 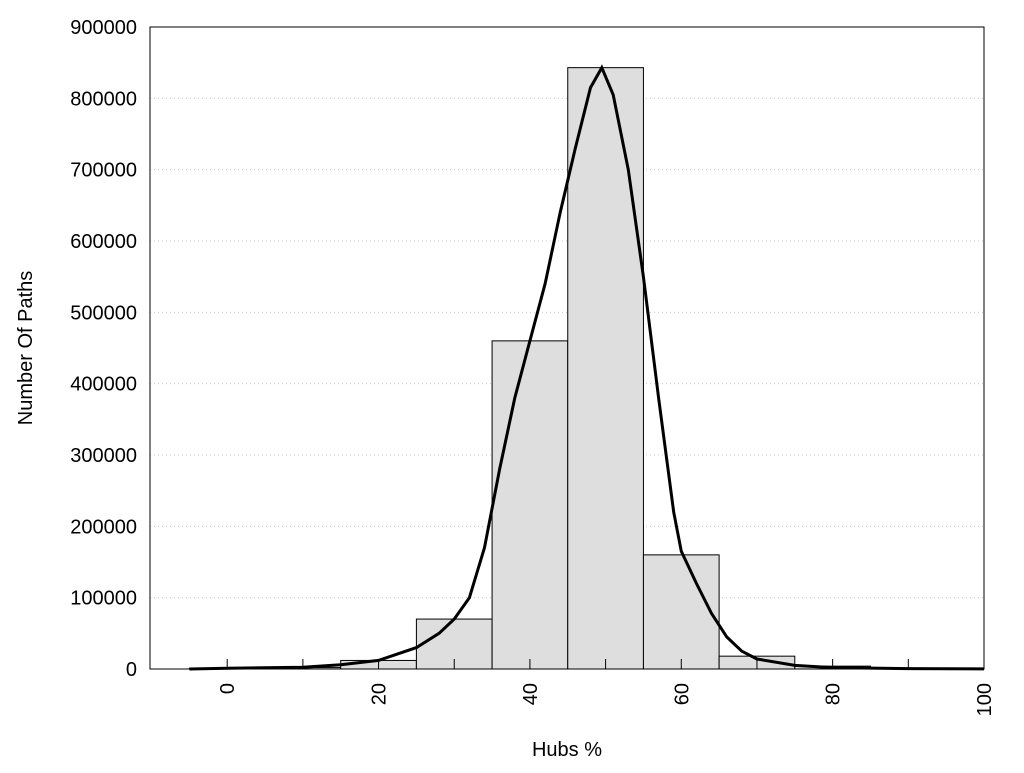 What do you see at coordinates (985, 699) in the screenshot?
I see `x-tick-label: 100` at bounding box center [985, 699].